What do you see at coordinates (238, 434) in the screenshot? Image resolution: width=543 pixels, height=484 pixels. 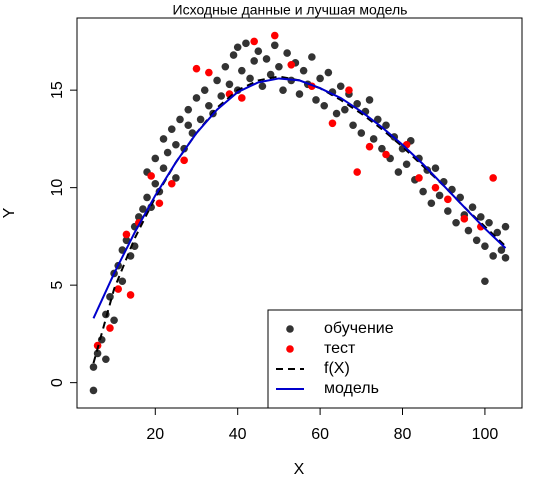 I see `x-tick-label: 40` at bounding box center [238, 434].